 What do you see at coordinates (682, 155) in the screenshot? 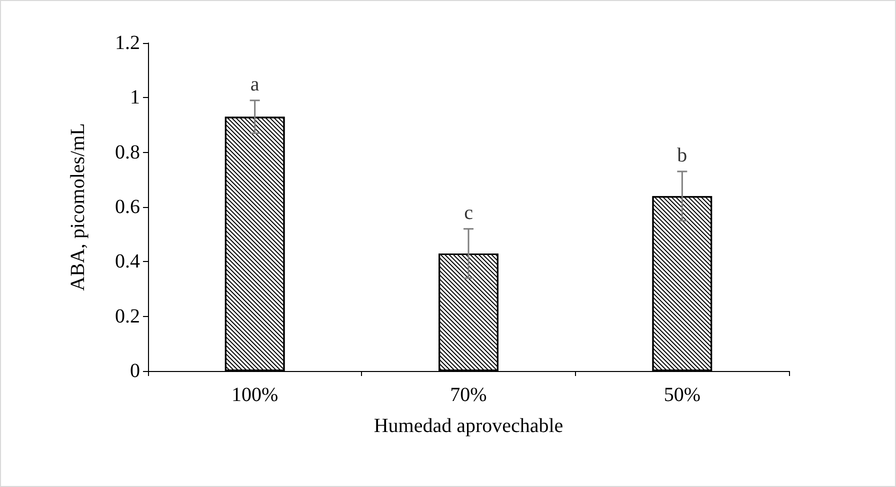
I see `annotation: b` at bounding box center [682, 155].